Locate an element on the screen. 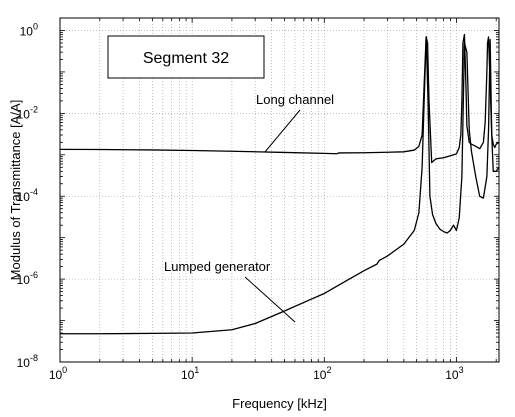  y-tick-label: 10⁻⁸ is located at coordinates (27, 361).